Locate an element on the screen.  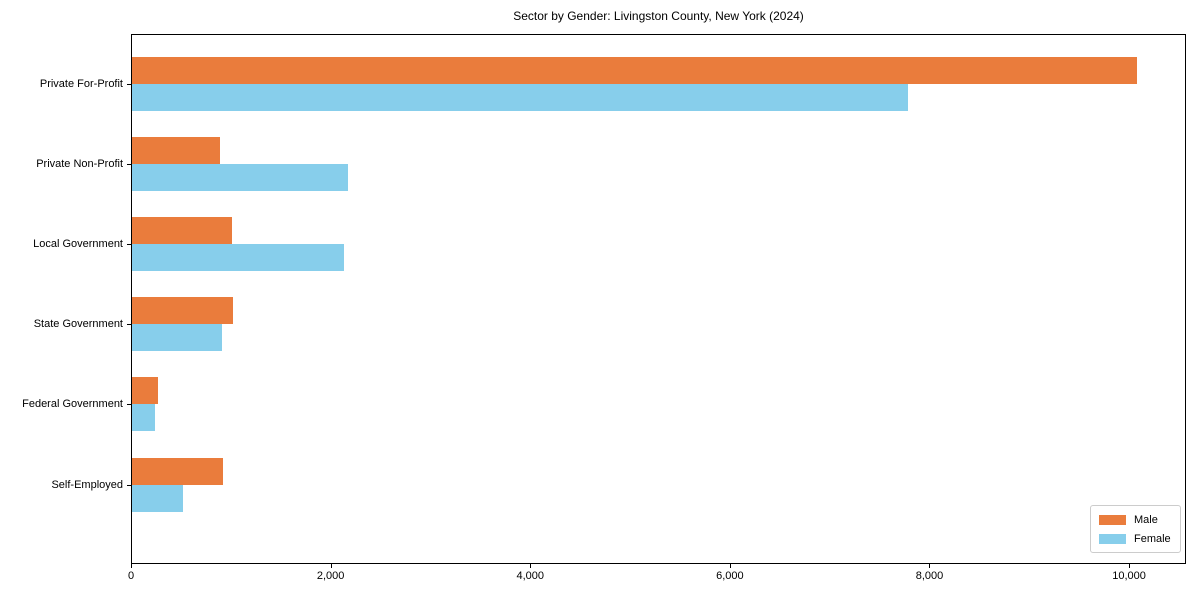
legend-item-male: Male is located at coordinates (1135, 520).